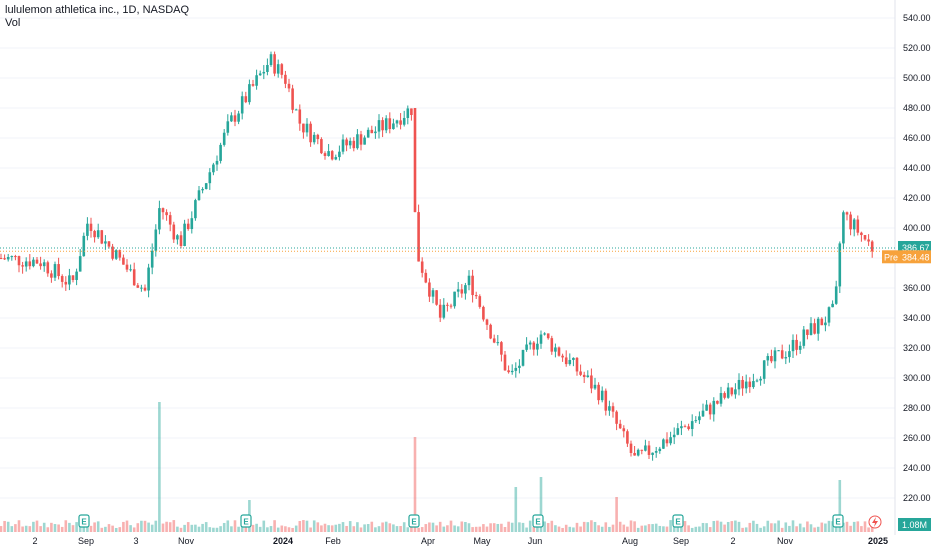 The image size is (932, 550). What do you see at coordinates (891, 257) in the screenshot?
I see `pre-label: Pre` at bounding box center [891, 257].